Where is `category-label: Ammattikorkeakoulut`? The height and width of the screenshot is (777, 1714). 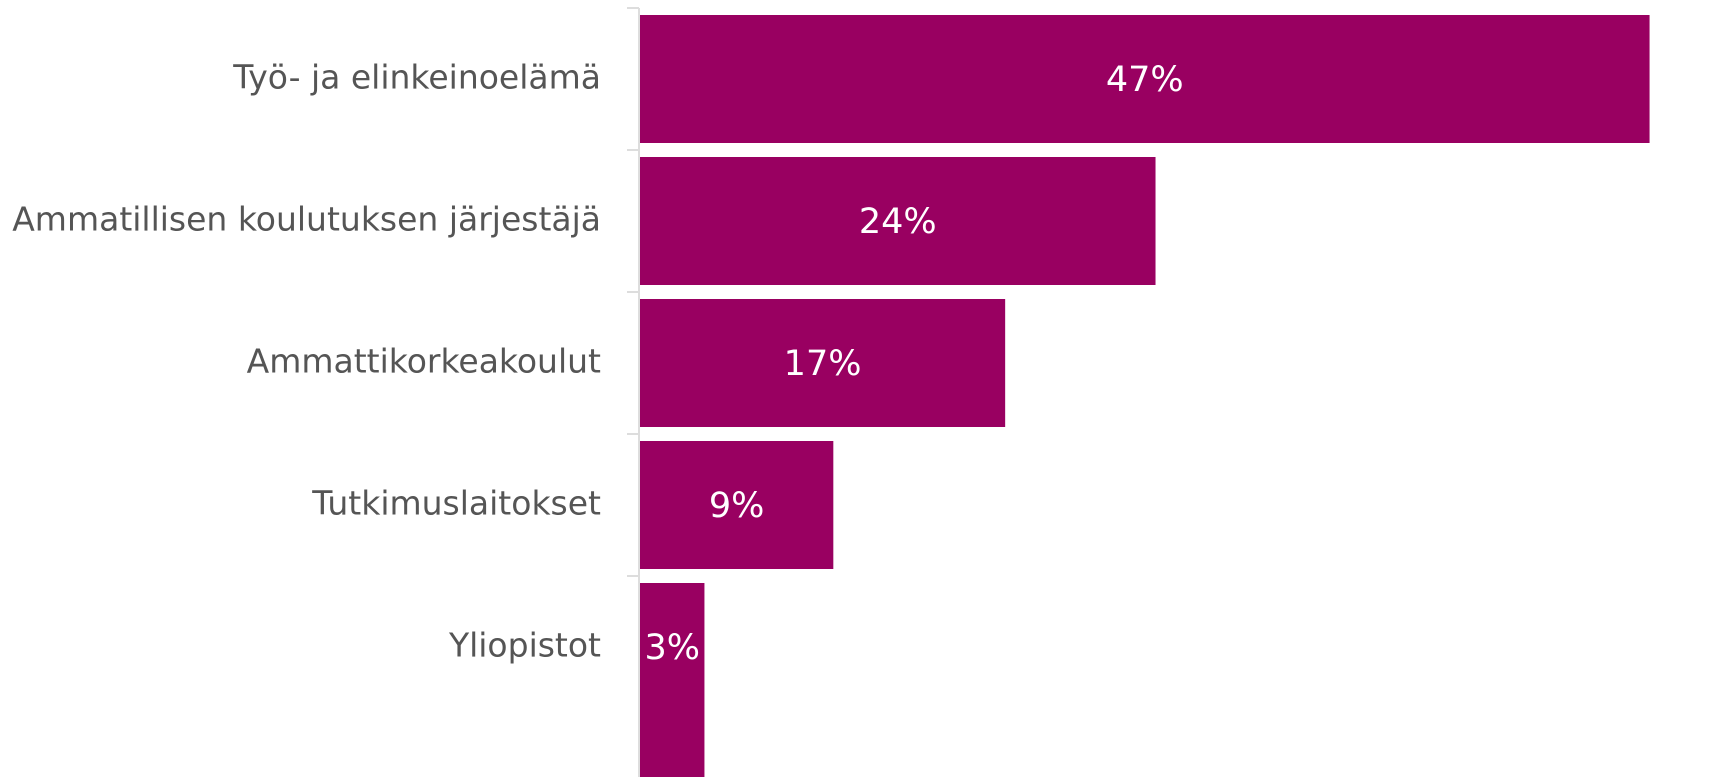
category-label: Ammattikorkeakoulut is located at coordinates (424, 361).